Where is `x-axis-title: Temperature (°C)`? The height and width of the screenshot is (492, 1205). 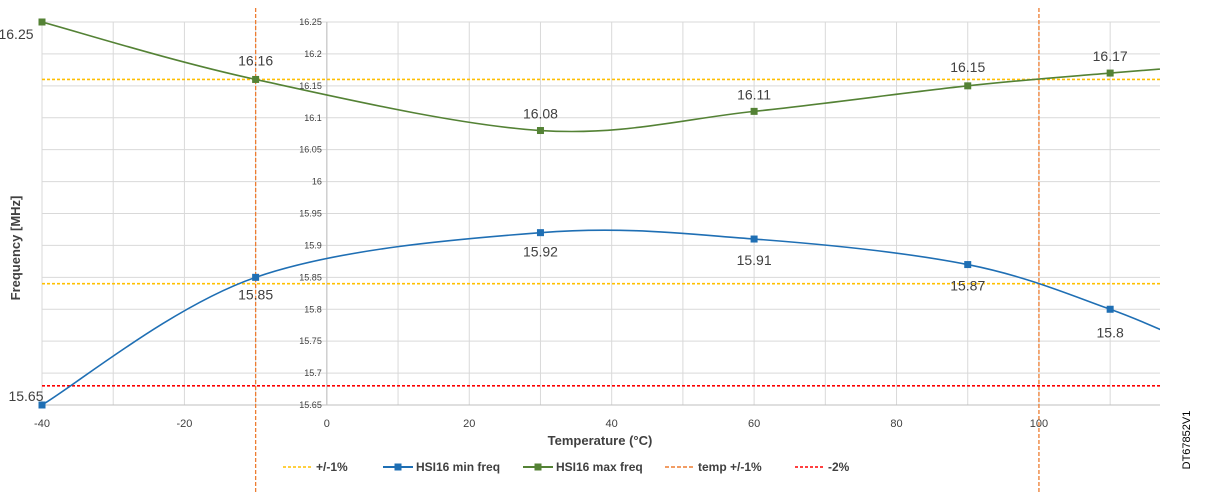 x-axis-title: Temperature (°C) is located at coordinates (600, 440).